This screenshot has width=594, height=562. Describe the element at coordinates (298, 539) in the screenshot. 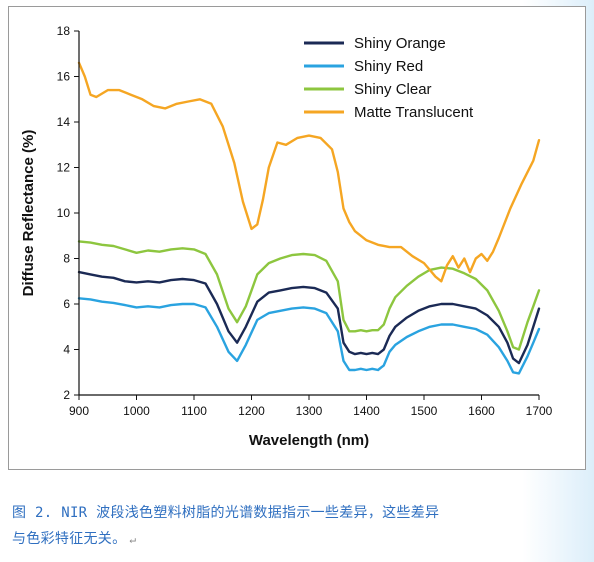

I see `caption-line-2: 与色彩特征无关。 ↵` at that location.